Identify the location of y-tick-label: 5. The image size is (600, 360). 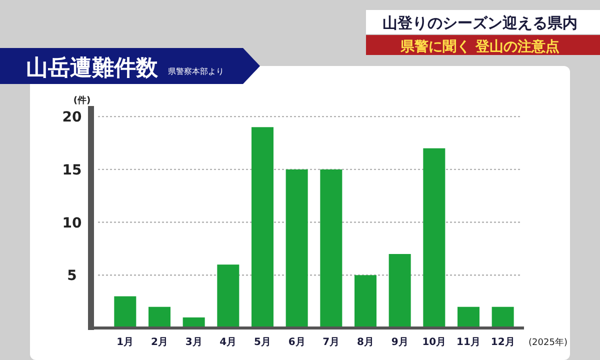
(72, 276).